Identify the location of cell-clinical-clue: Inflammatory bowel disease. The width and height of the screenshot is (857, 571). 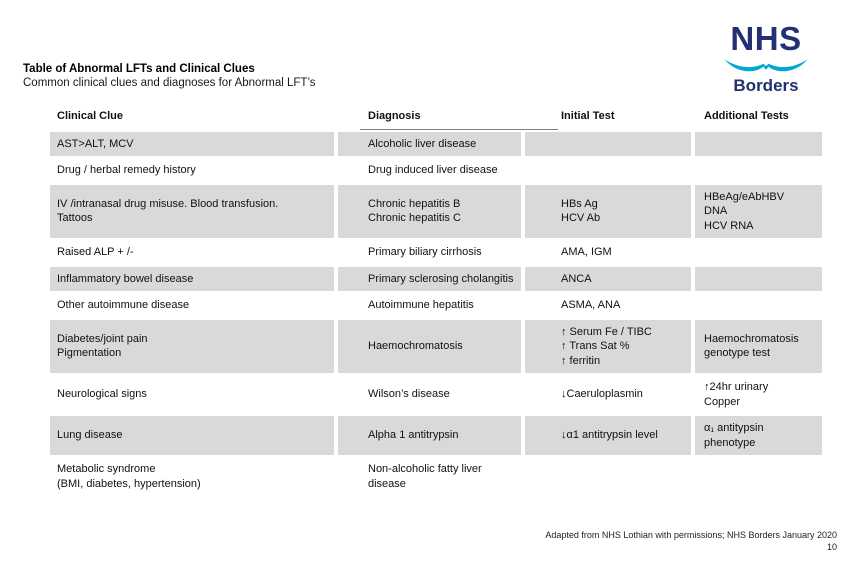
(192, 278).